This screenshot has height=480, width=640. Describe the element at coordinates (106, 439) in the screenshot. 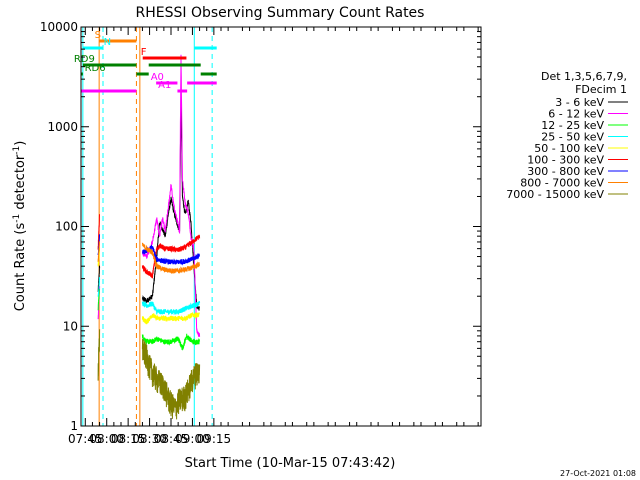

I see `x-tick-label-0800: 08:00` at that location.